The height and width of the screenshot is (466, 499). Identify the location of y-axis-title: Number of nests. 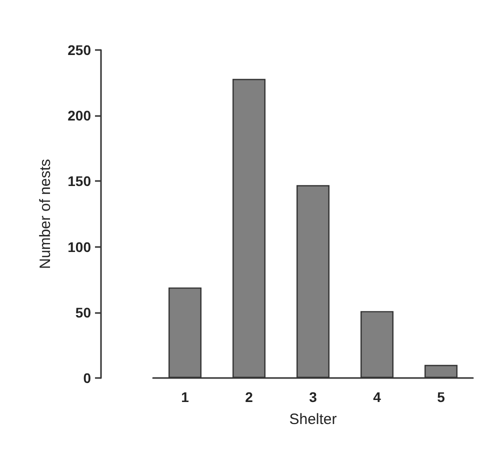
(45, 214).